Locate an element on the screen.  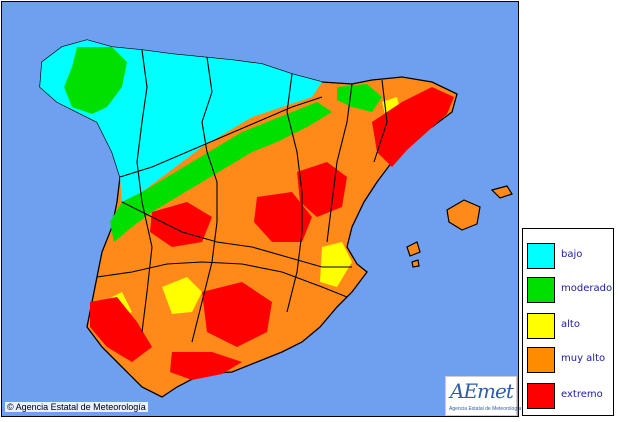
legend-item-moderado: moderado is located at coordinates (570, 291).